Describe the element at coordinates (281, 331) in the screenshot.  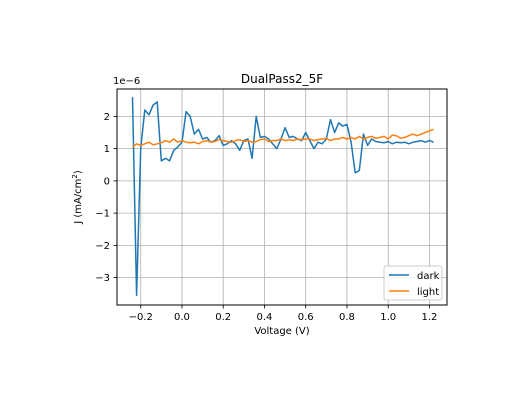
I see `x-axis-label: Voltage (V)` at that location.